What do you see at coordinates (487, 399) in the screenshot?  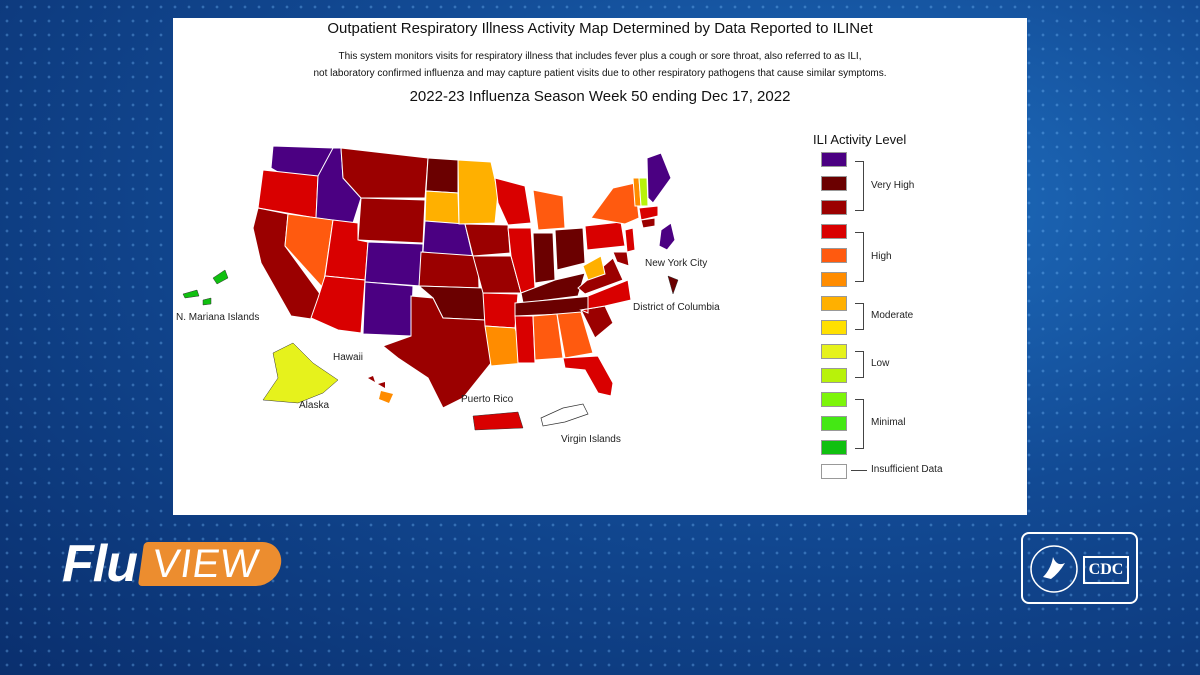 I see `label-puerto-rico: Puerto Rico` at bounding box center [487, 399].